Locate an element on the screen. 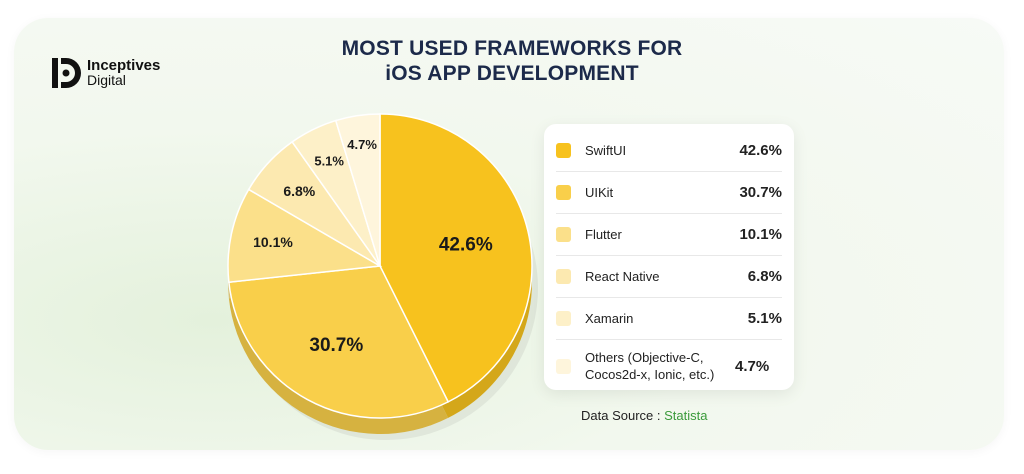 The height and width of the screenshot is (474, 1024). pie-data-label: 5.1% is located at coordinates (329, 161).